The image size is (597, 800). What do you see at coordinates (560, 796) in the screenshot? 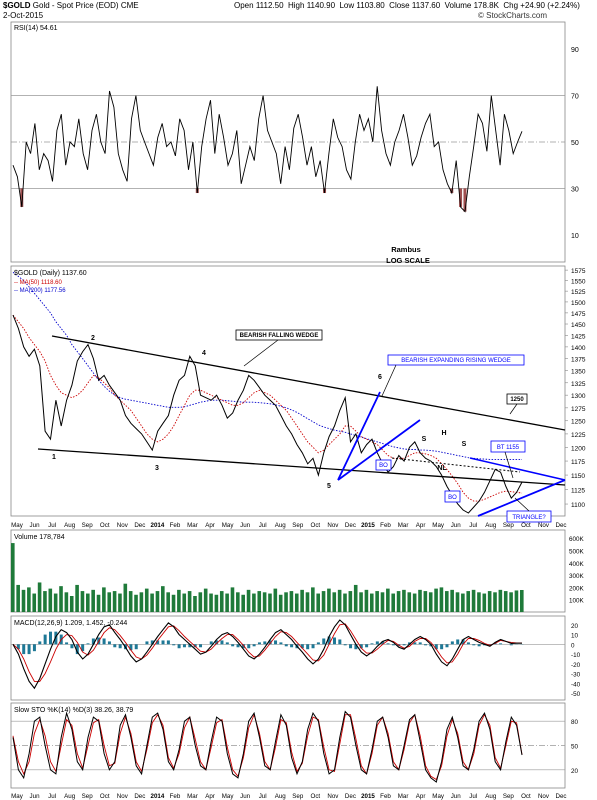
I see `bottom-month-label: Dec` at bounding box center [560, 796].